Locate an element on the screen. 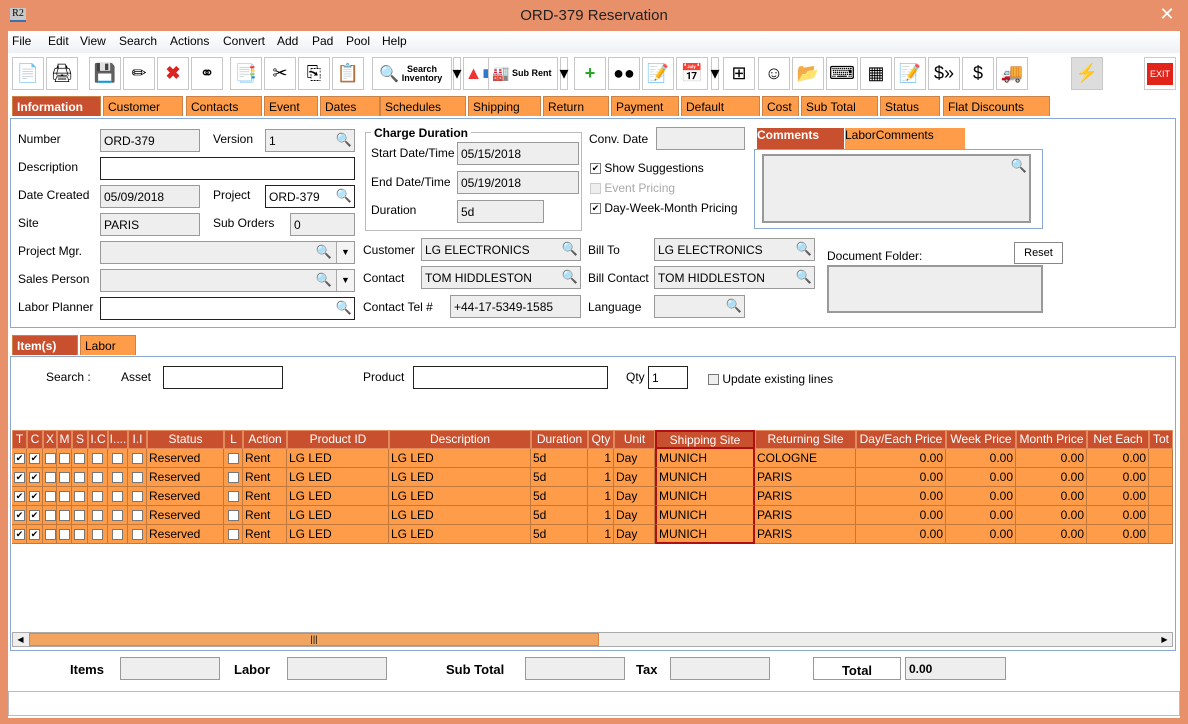 The width and height of the screenshot is (1188, 724). hierarchy-icon: ⊞ is located at coordinates (739, 73).